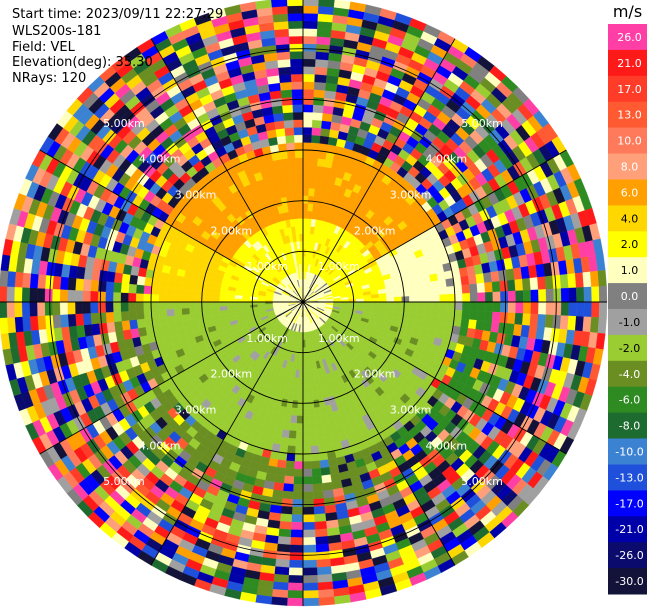 The height and width of the screenshot is (607, 647). Describe the element at coordinates (339, 266) in the screenshot. I see `range-ring-label: 1.00km` at that location.